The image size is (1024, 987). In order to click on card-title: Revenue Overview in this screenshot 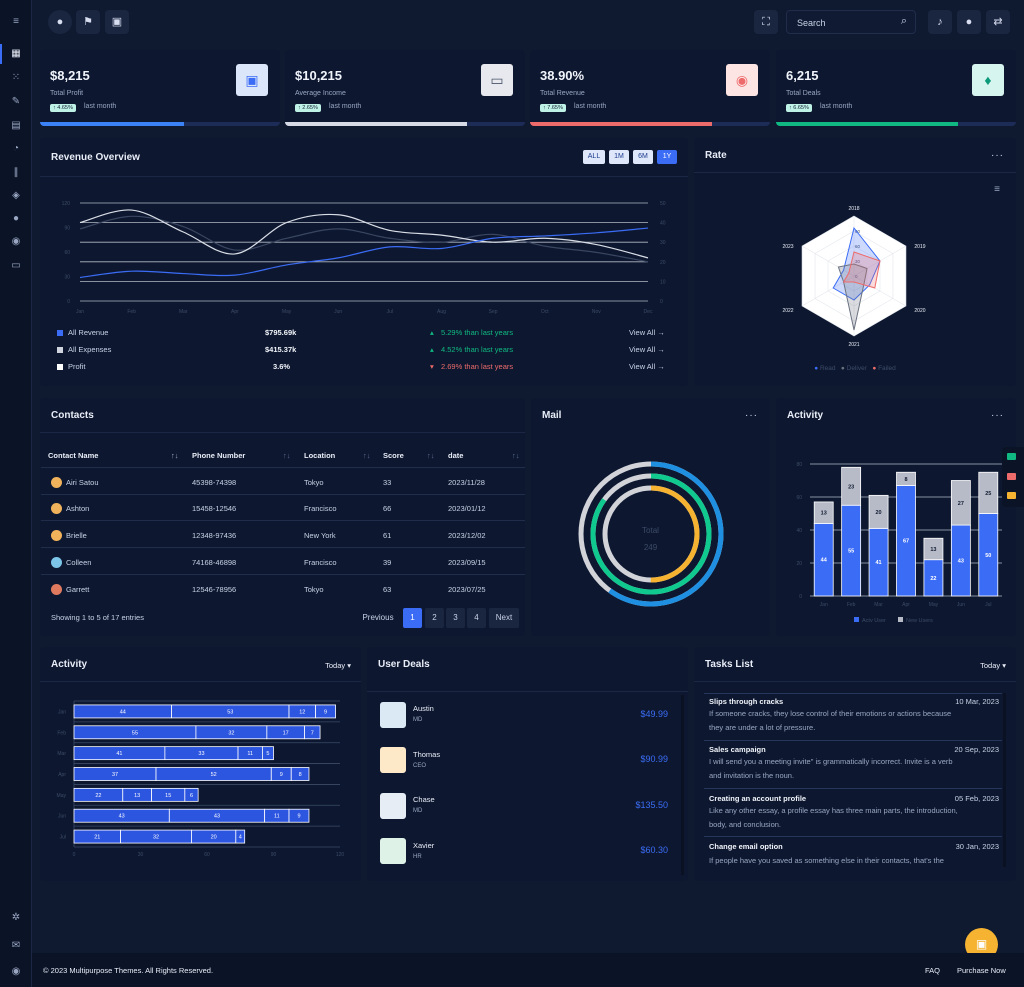, I will do `click(95, 157)`.